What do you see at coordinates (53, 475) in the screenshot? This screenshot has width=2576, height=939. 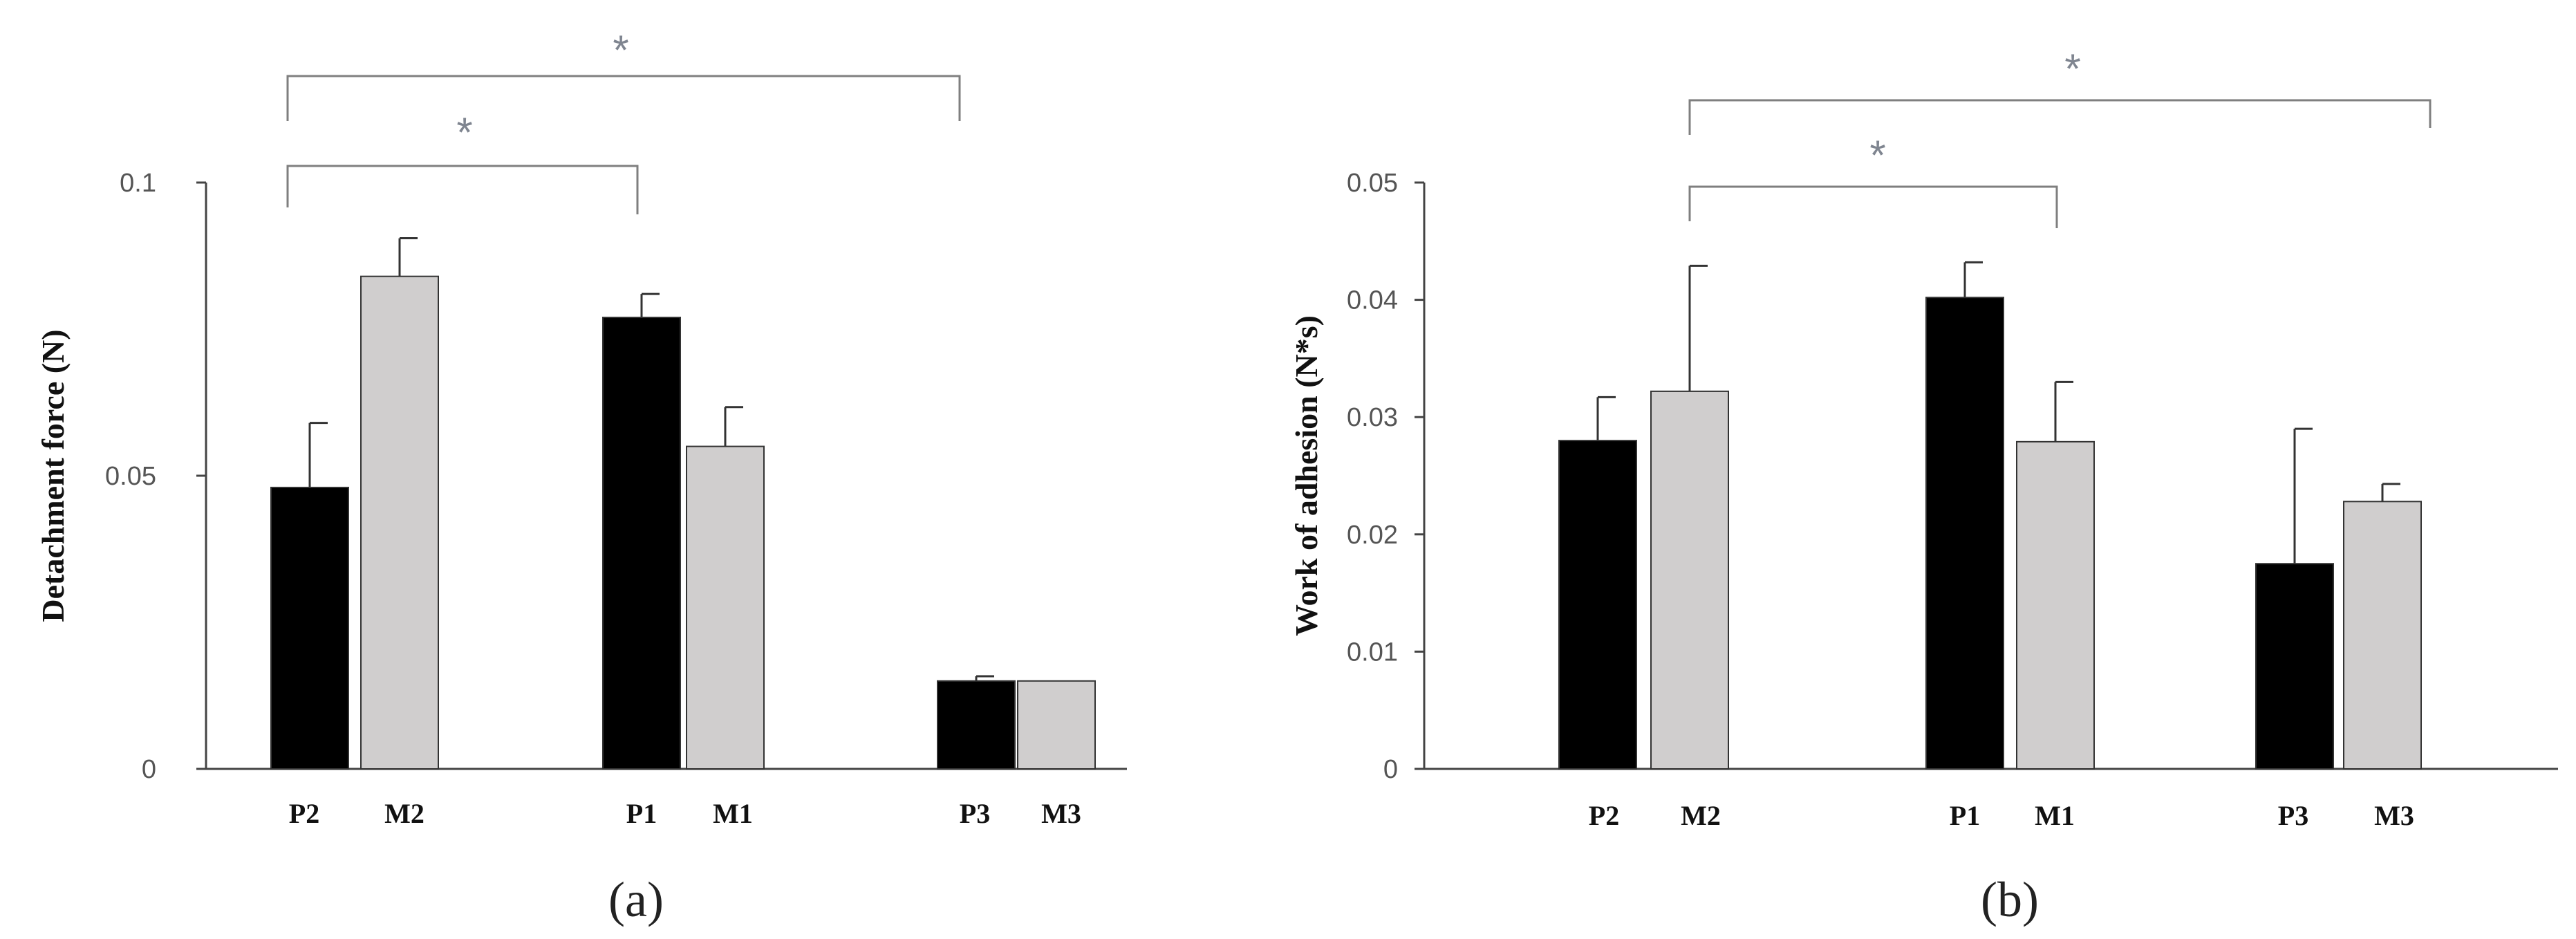 I see `y-axis-title: Detachment force (N)` at bounding box center [53, 475].